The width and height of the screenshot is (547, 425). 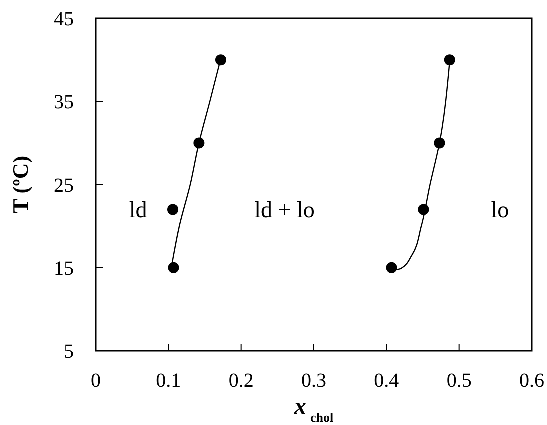 What do you see at coordinates (284, 210) in the screenshot?
I see `annotation: ld + lo` at bounding box center [284, 210].